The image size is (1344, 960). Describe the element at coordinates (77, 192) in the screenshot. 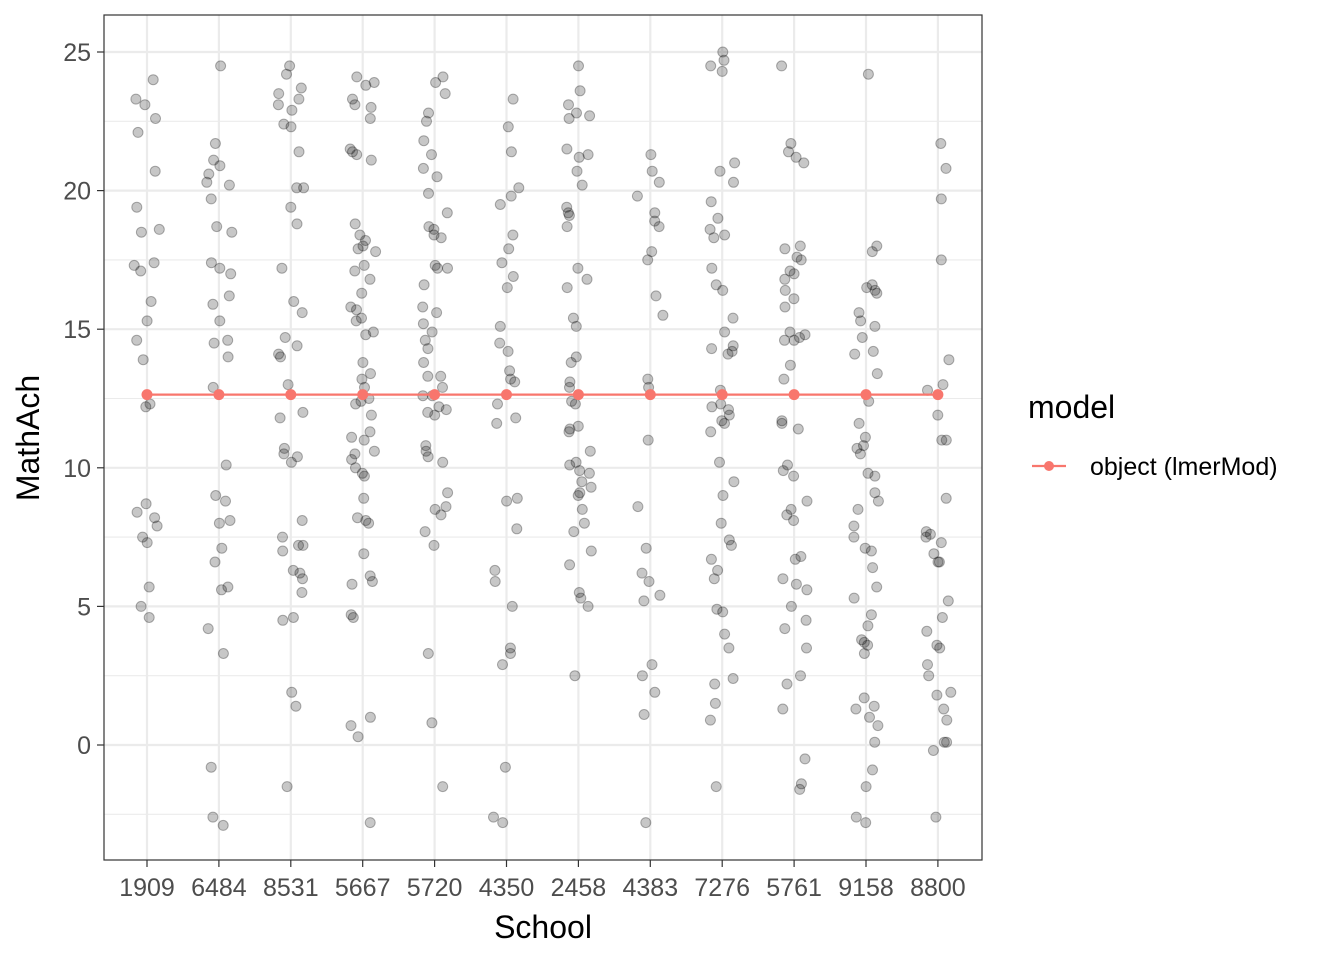

I see `y-tick-label: 20` at that location.